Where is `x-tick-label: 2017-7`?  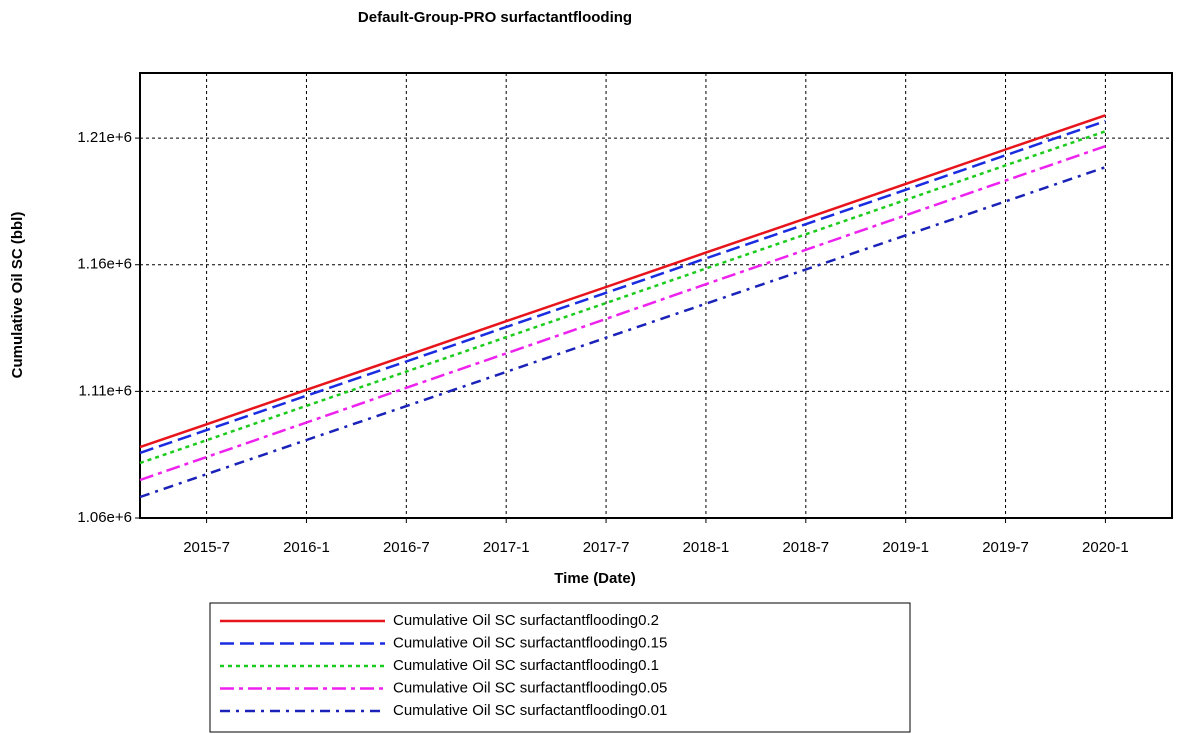
x-tick-label: 2017-7 is located at coordinates (606, 547).